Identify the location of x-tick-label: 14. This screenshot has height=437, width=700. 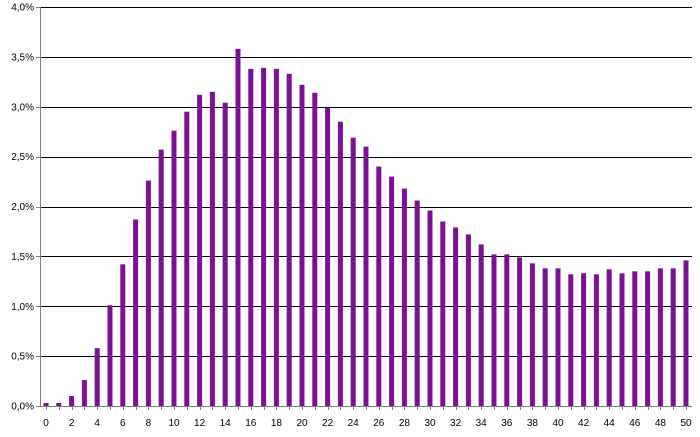
(226, 423).